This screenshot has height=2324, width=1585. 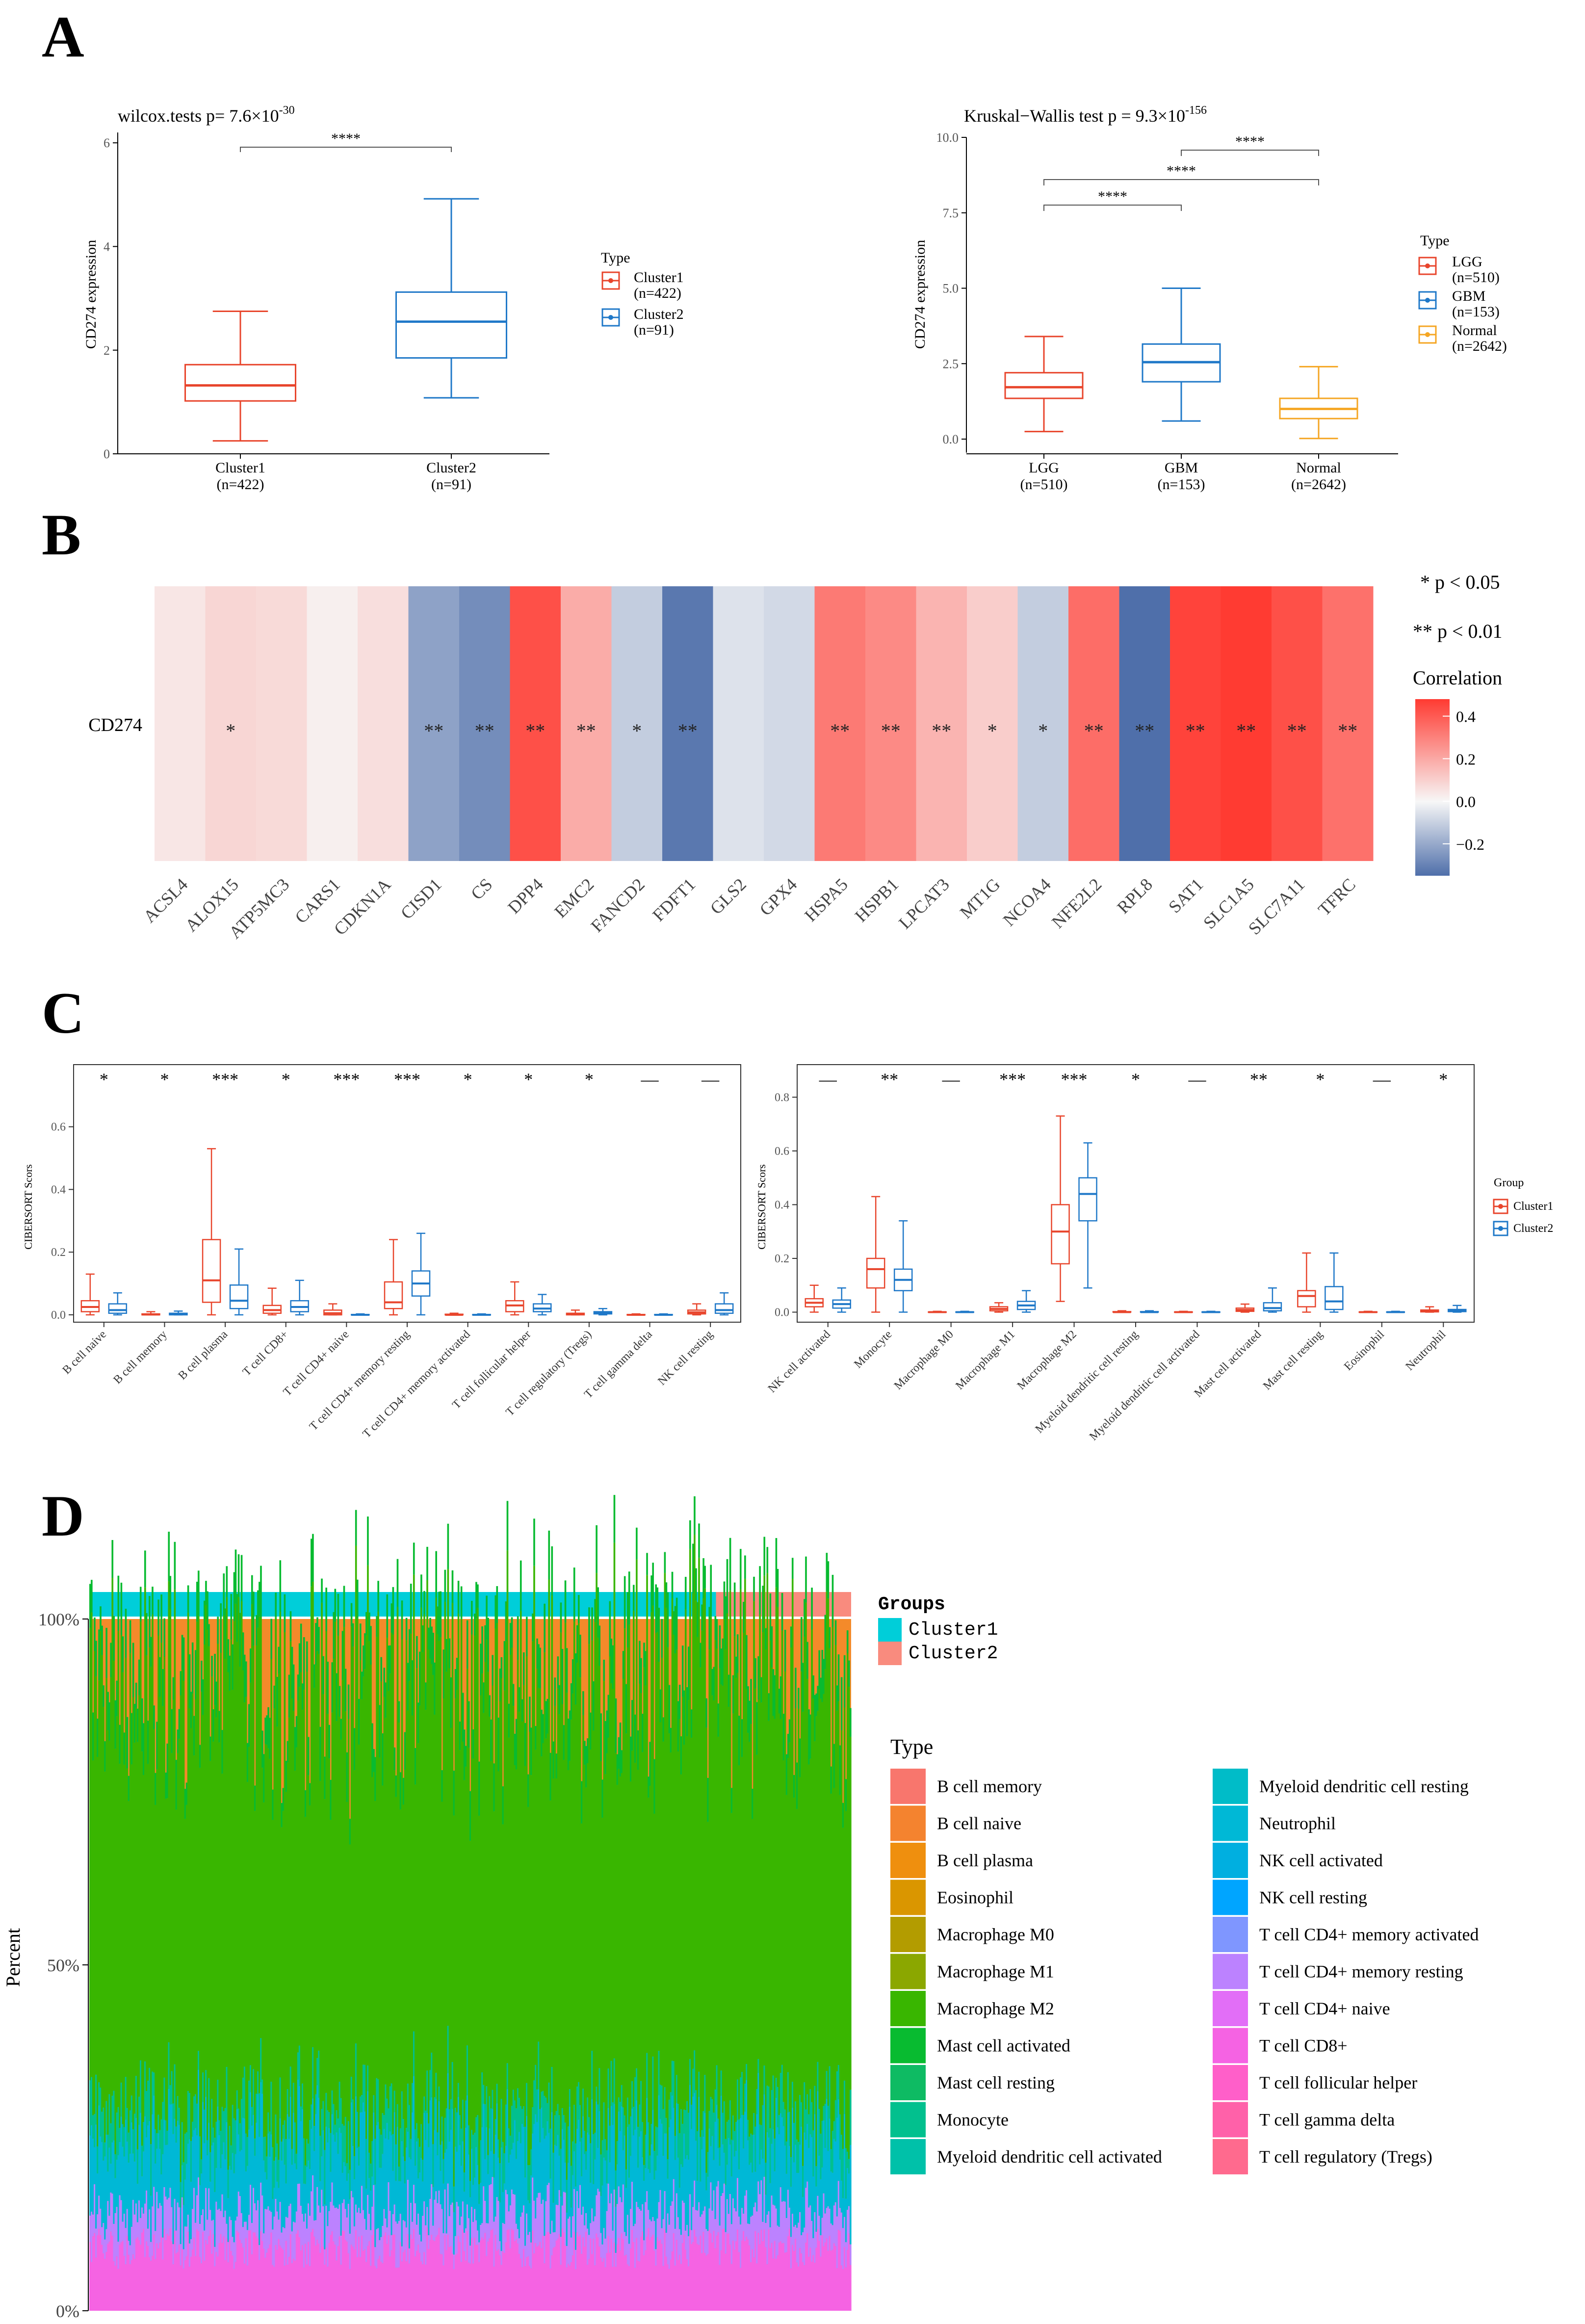 What do you see at coordinates (63, 1515) in the screenshot?
I see `panel-label-d: D` at bounding box center [63, 1515].